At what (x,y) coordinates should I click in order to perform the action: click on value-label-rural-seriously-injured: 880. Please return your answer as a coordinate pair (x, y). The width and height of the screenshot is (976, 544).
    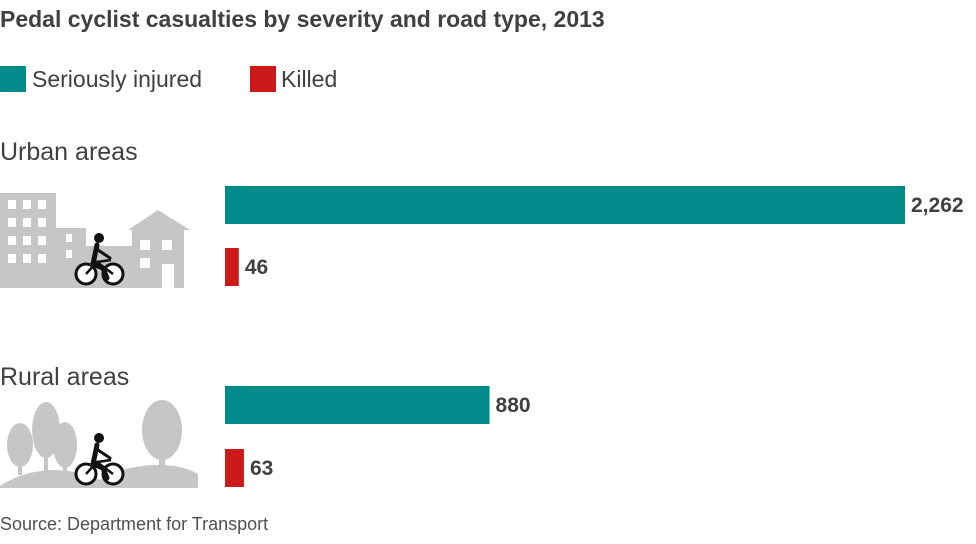
    Looking at the image, I should click on (513, 405).